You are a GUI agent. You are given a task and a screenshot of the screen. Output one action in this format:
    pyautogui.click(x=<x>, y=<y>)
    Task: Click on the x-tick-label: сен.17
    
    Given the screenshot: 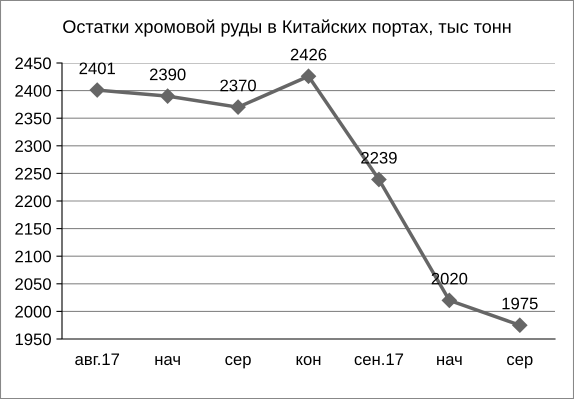 What is the action you would take?
    pyautogui.click(x=379, y=360)
    